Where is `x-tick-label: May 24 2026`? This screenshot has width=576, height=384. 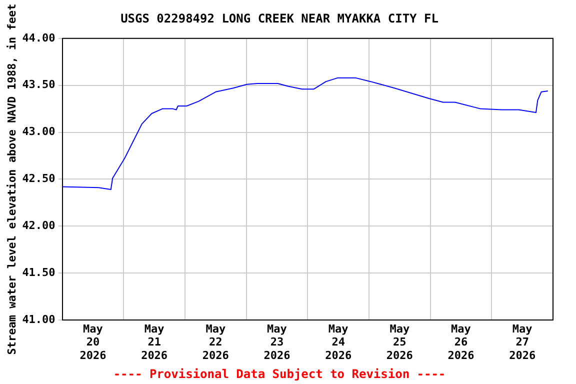
x-tick-label: May 24 2026 is located at coordinates (338, 342).